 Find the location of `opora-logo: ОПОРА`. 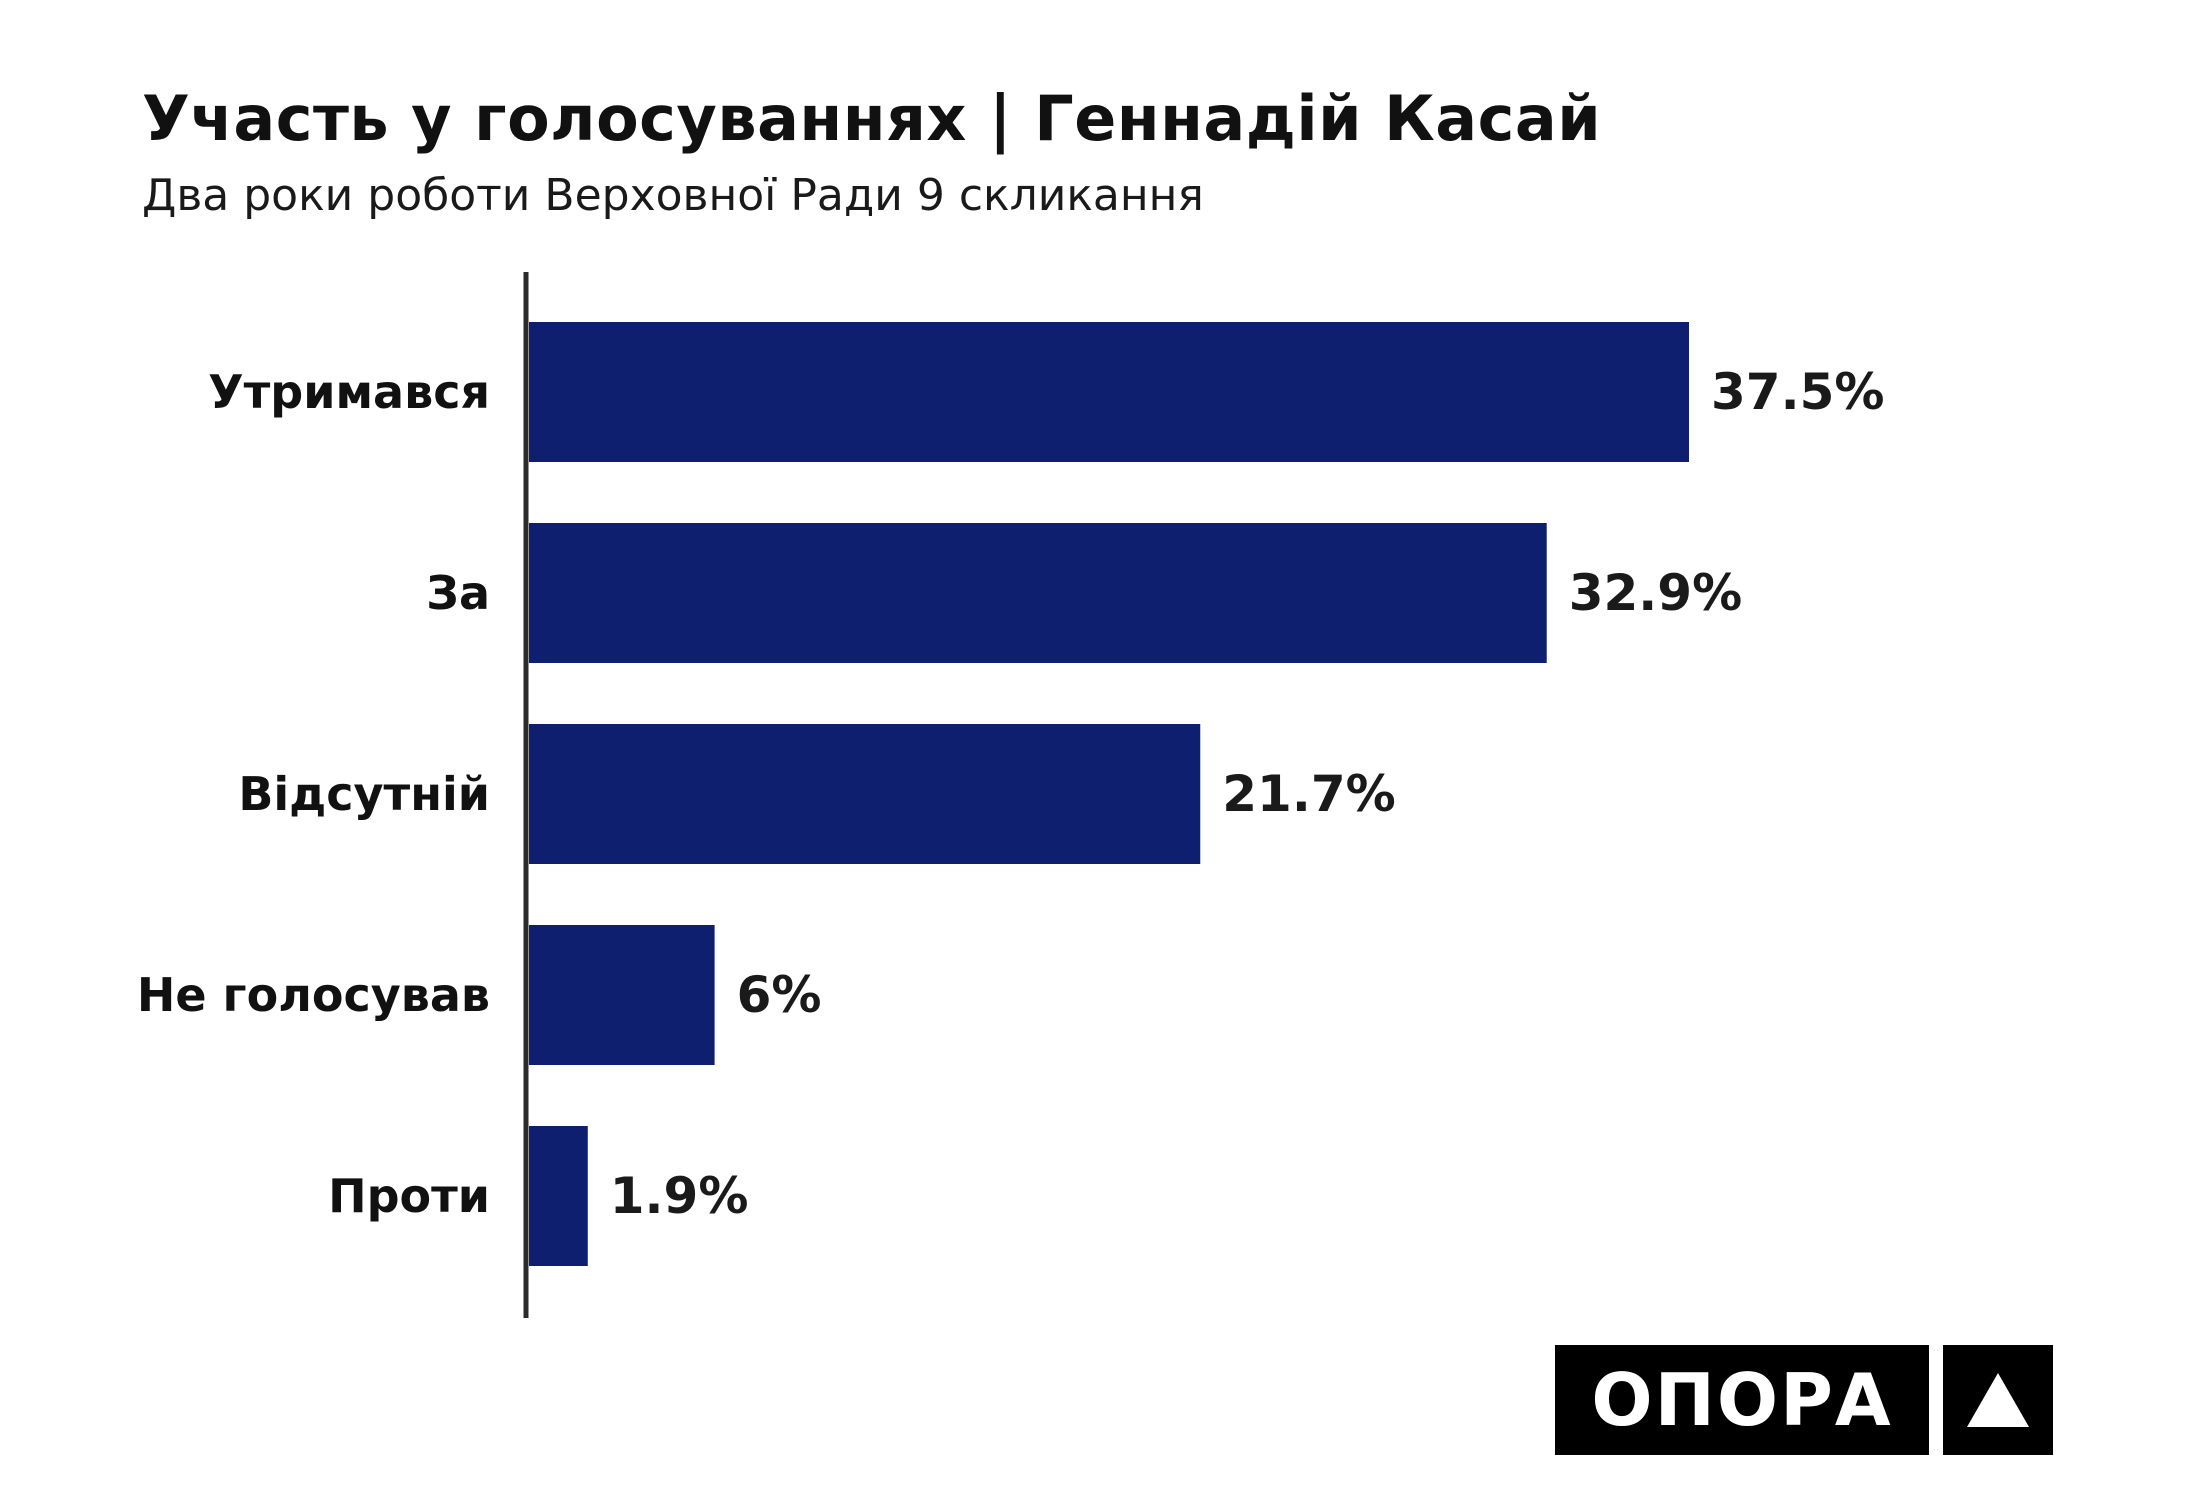

opora-logo: ОПОРА is located at coordinates (1804, 1400).